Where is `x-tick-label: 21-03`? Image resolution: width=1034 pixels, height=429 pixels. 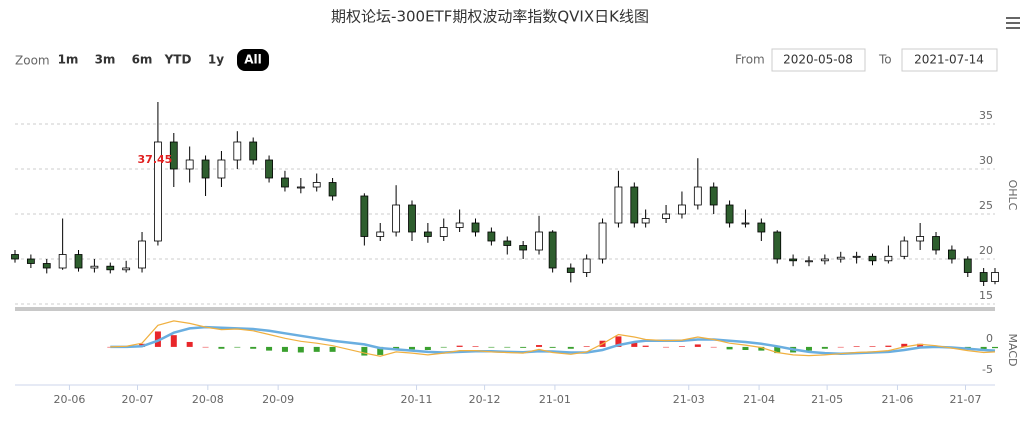 x-tick-label: 21-03 is located at coordinates (689, 399).